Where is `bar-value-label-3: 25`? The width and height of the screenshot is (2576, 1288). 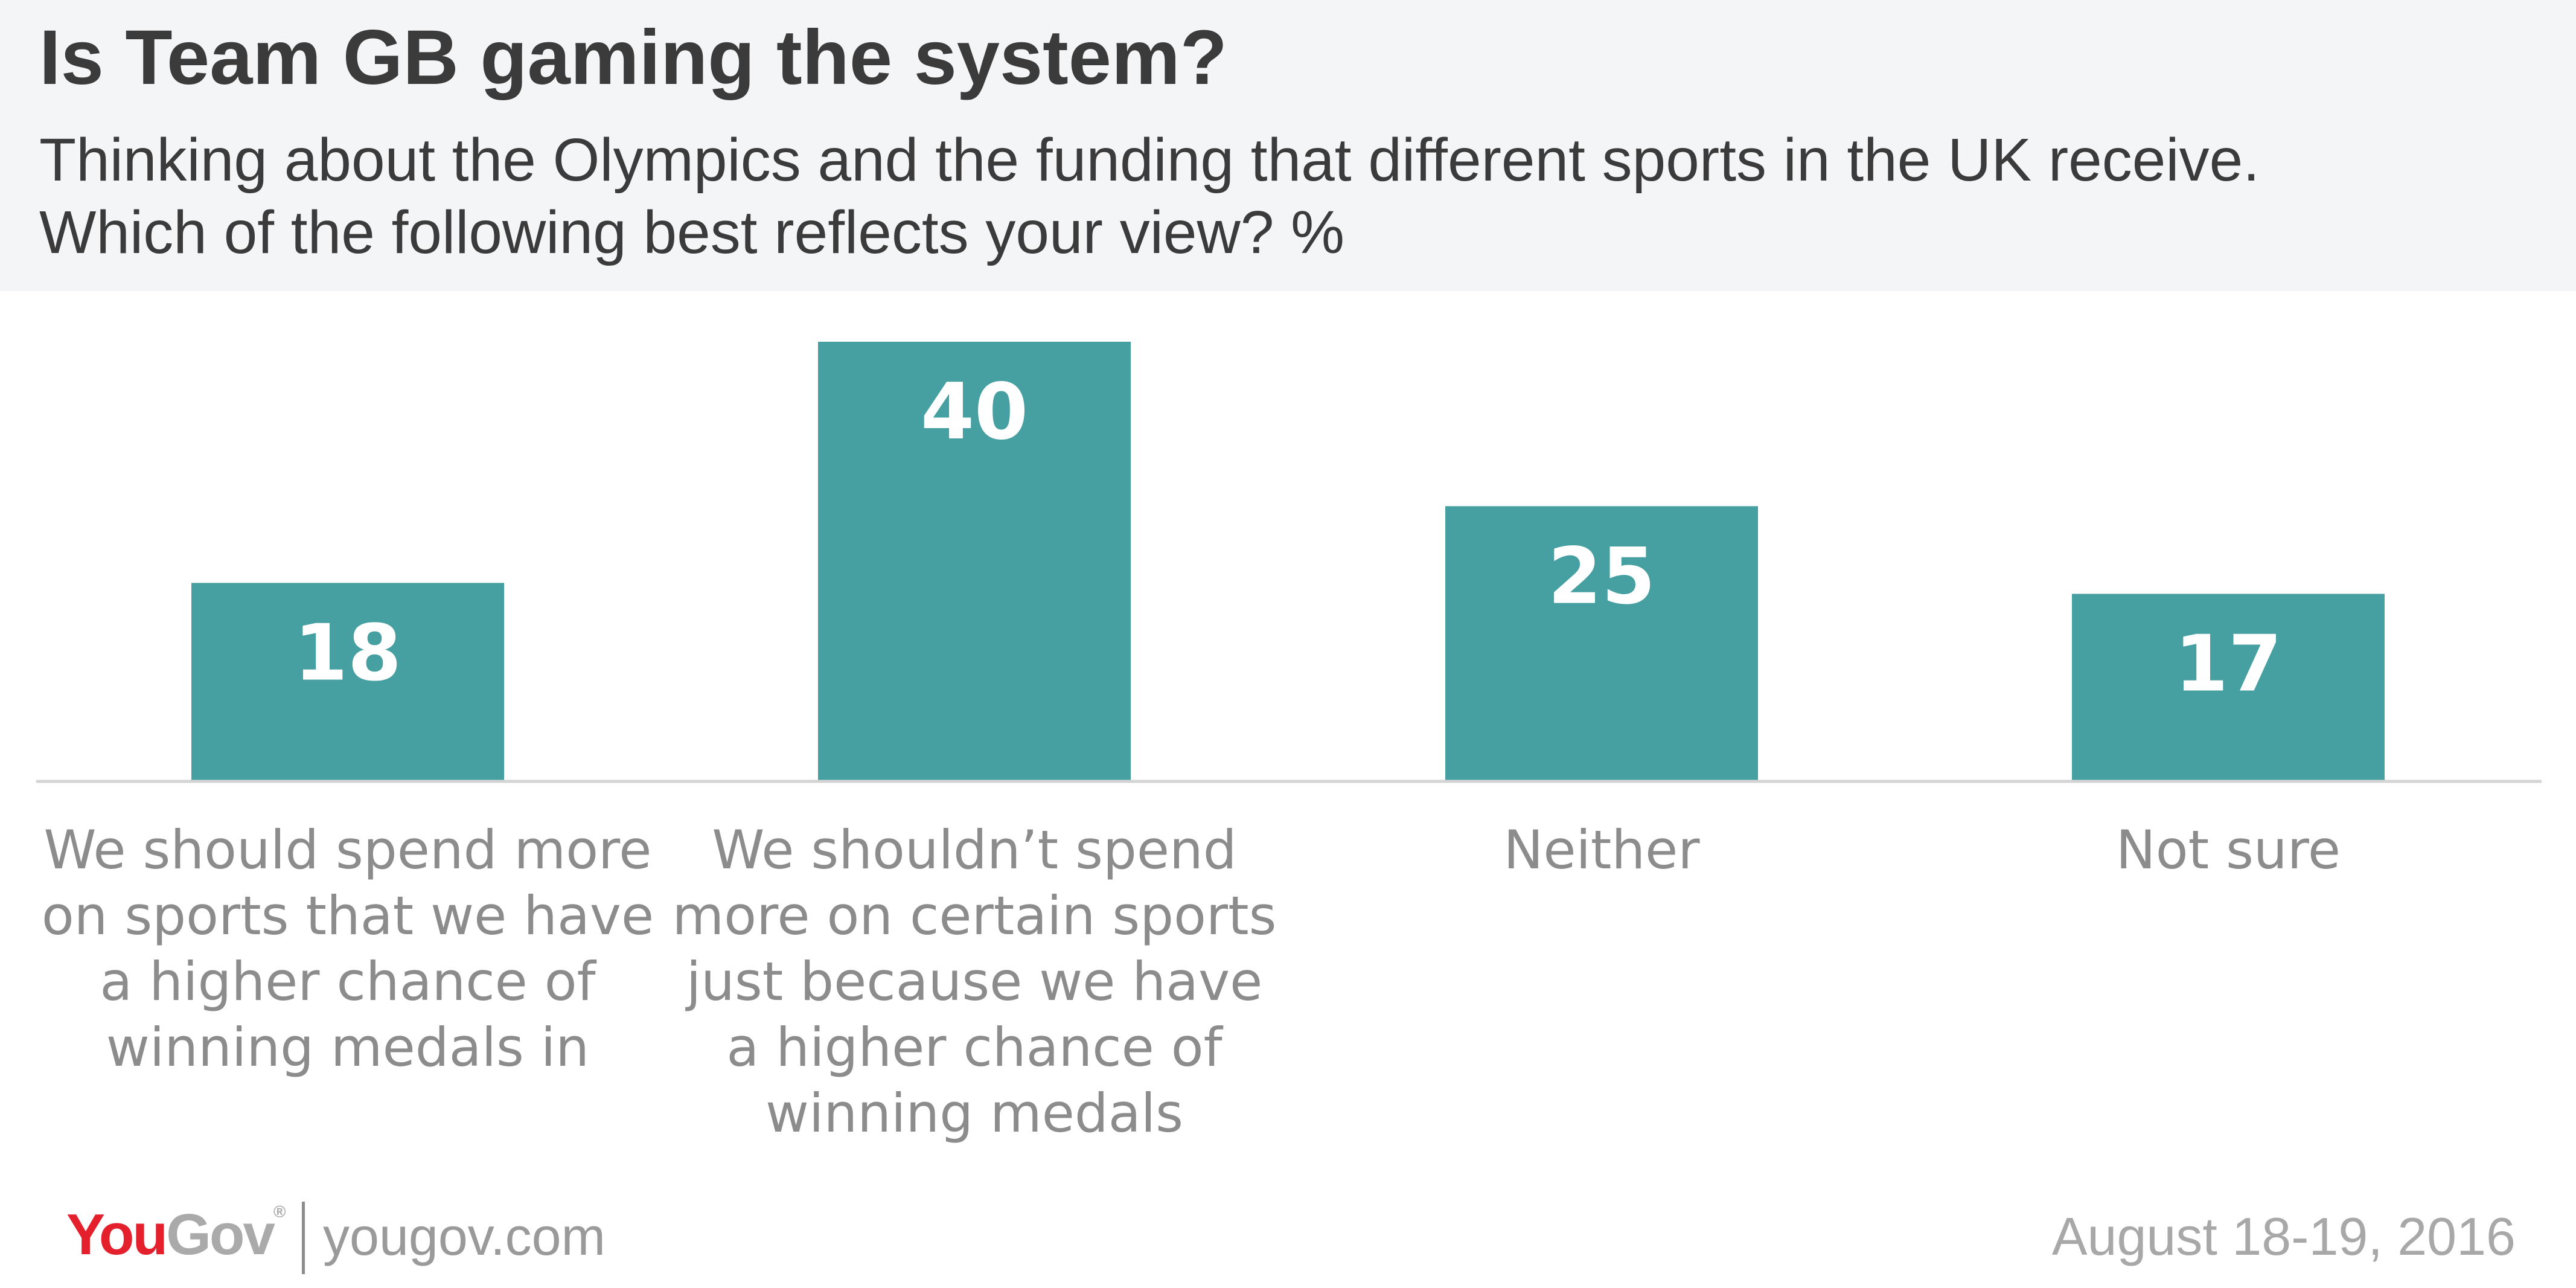 bar-value-label-3: 25 is located at coordinates (1602, 576).